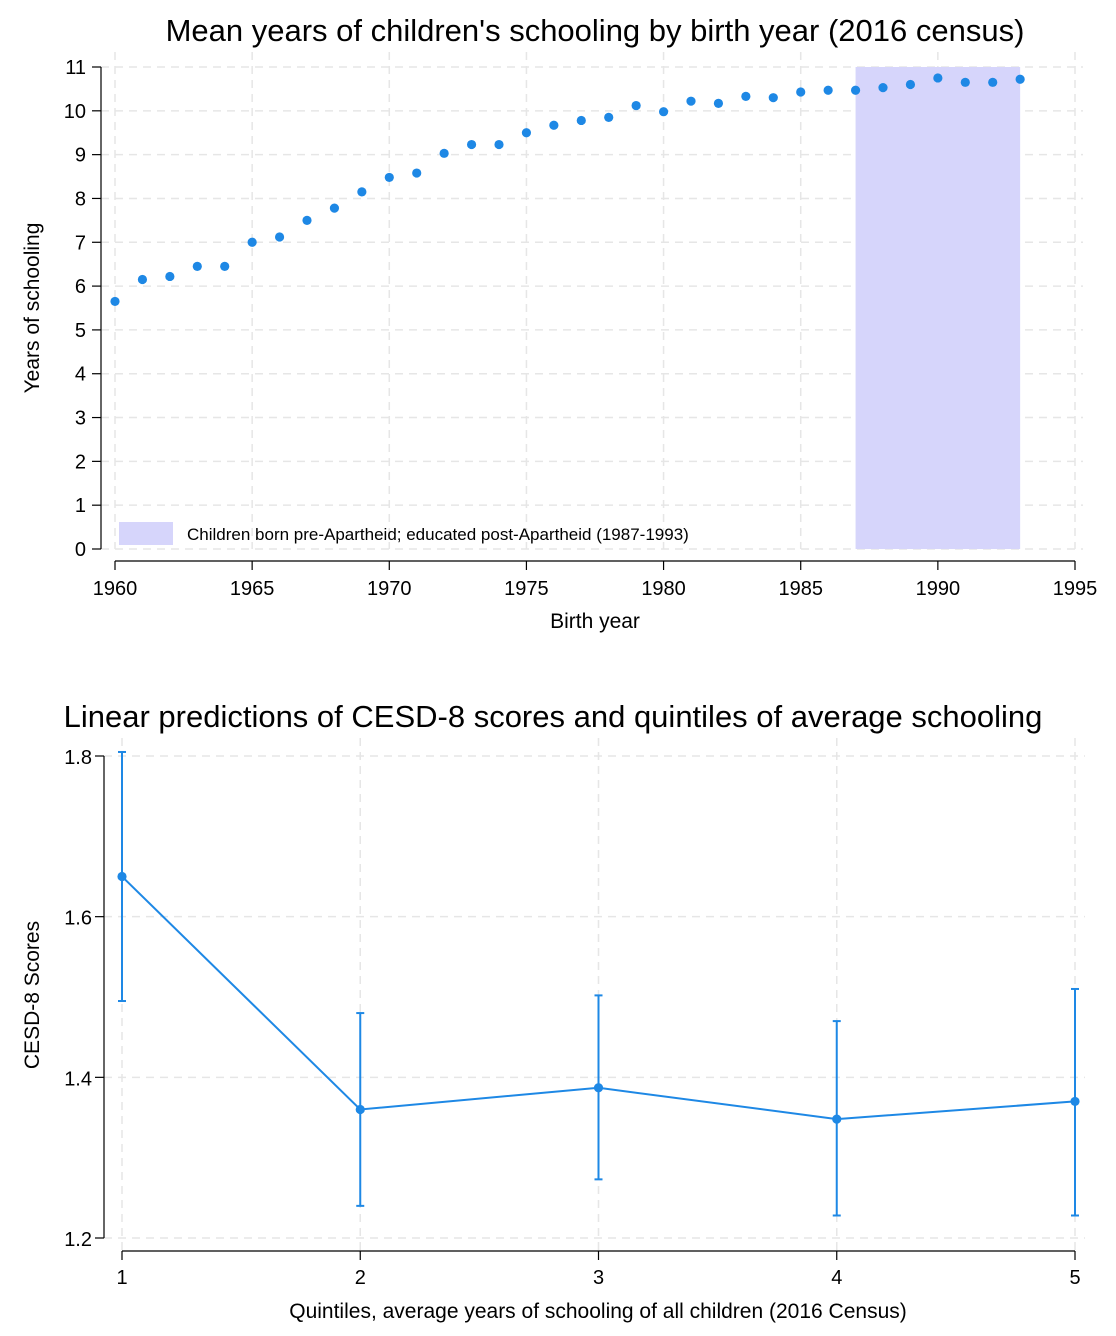  What do you see at coordinates (80, 462) in the screenshot?
I see `chart-1-y-tick-label: 2` at bounding box center [80, 462].